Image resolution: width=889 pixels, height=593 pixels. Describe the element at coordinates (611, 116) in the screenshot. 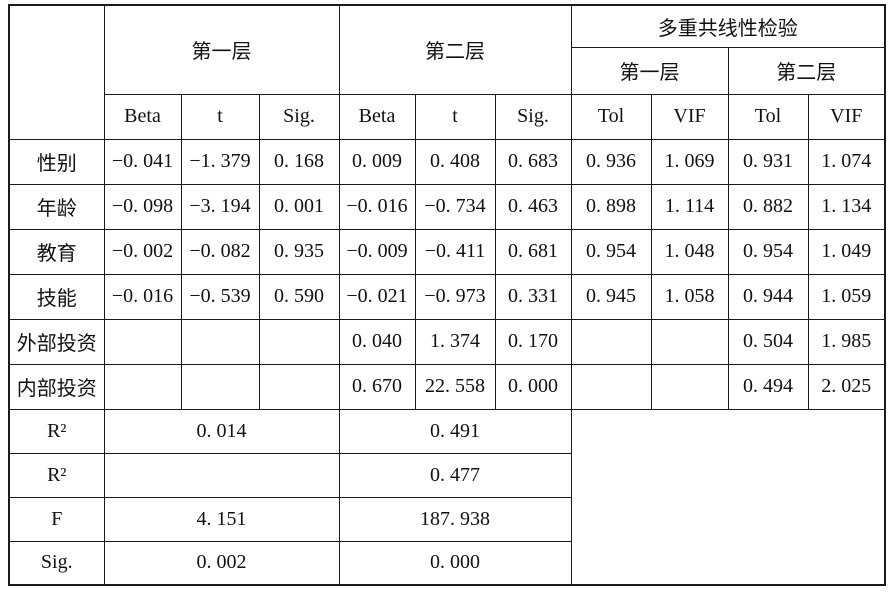

I see `col-header-tol1: Tol` at that location.